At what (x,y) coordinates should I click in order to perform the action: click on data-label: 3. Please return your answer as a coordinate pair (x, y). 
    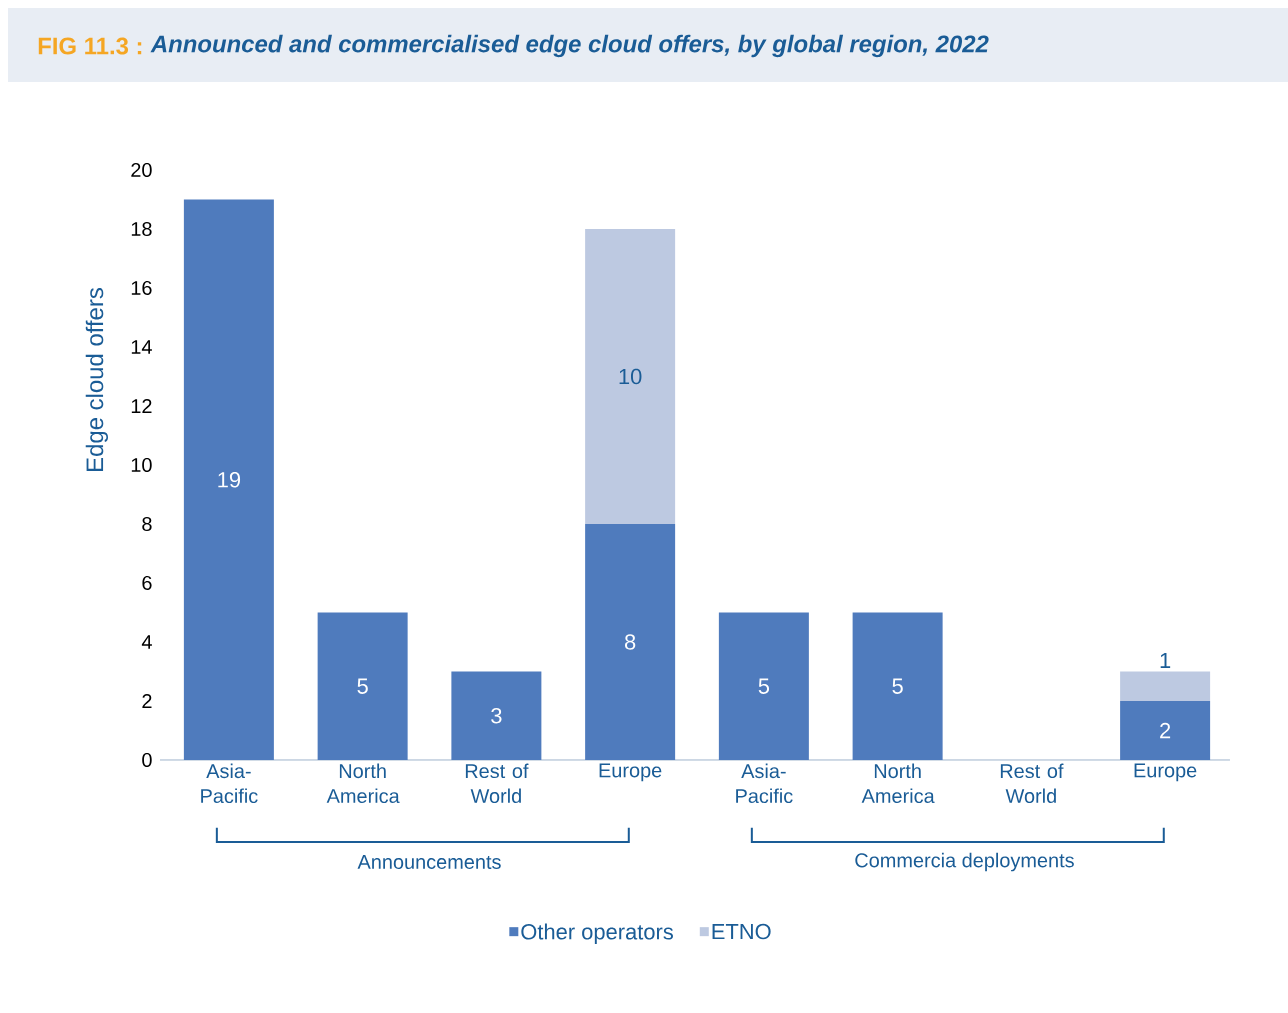
    Looking at the image, I should click on (496, 715).